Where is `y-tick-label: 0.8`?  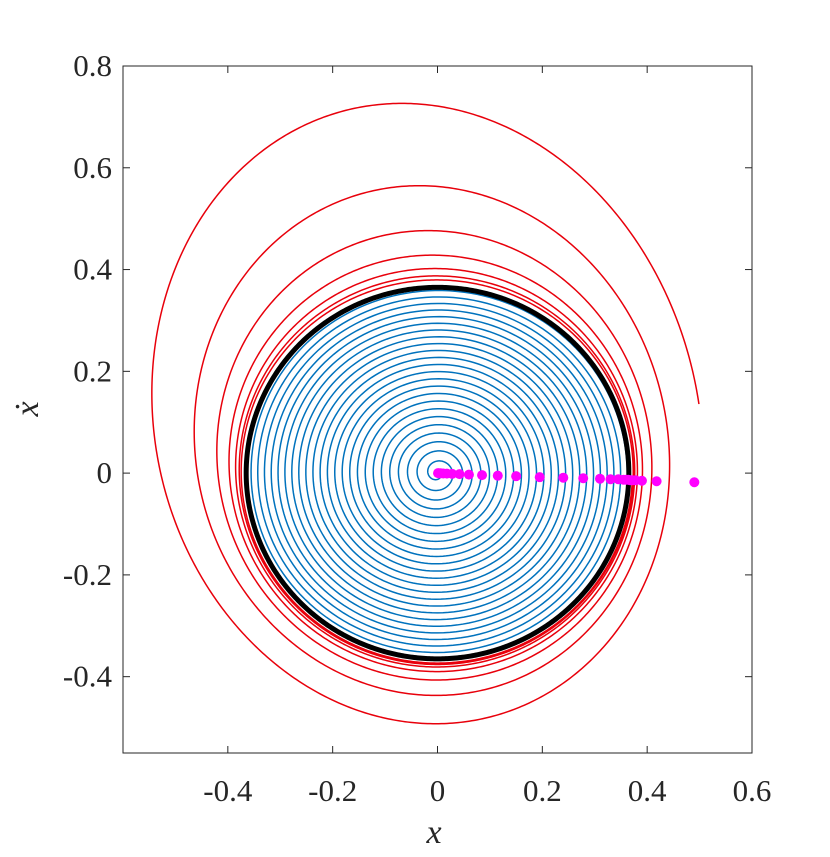
y-tick-label: 0.8 is located at coordinates (92, 65).